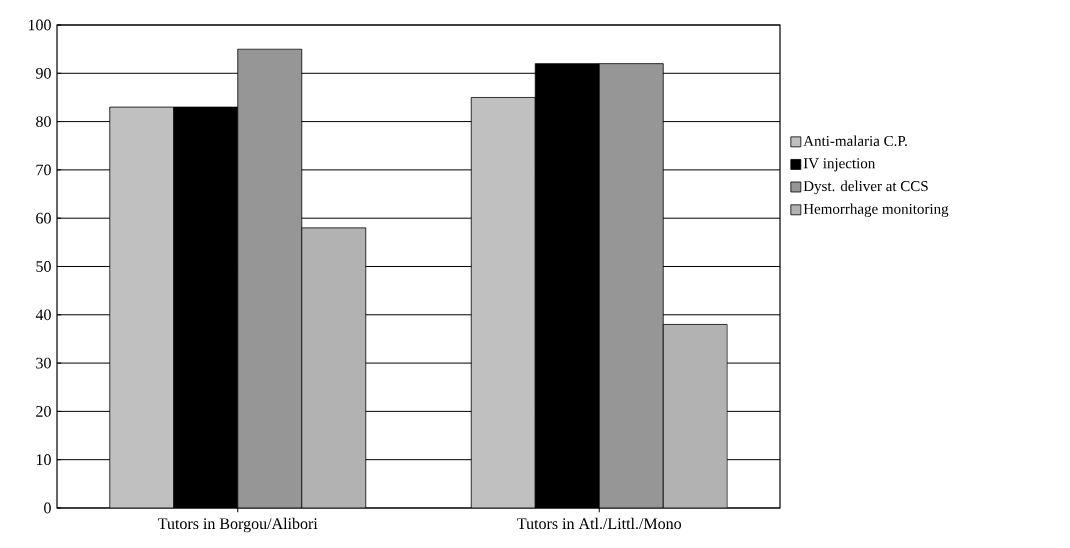  I want to click on y-tick-label: 40, so click(43, 315).